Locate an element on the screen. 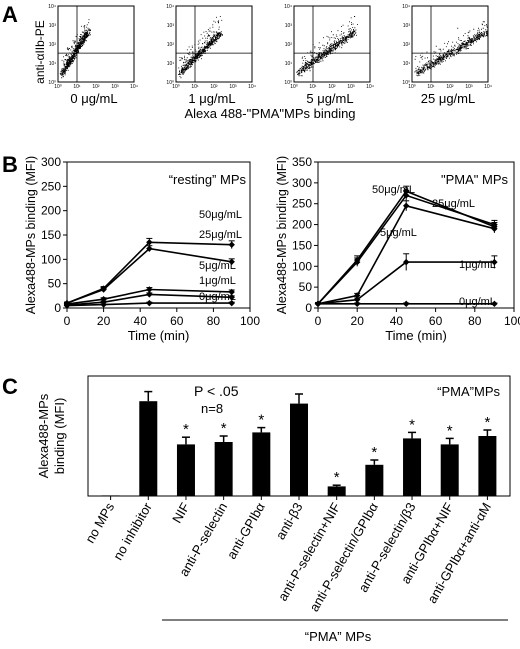 The width and height of the screenshot is (520, 649). panel-a-letter: A is located at coordinates (10, 14).